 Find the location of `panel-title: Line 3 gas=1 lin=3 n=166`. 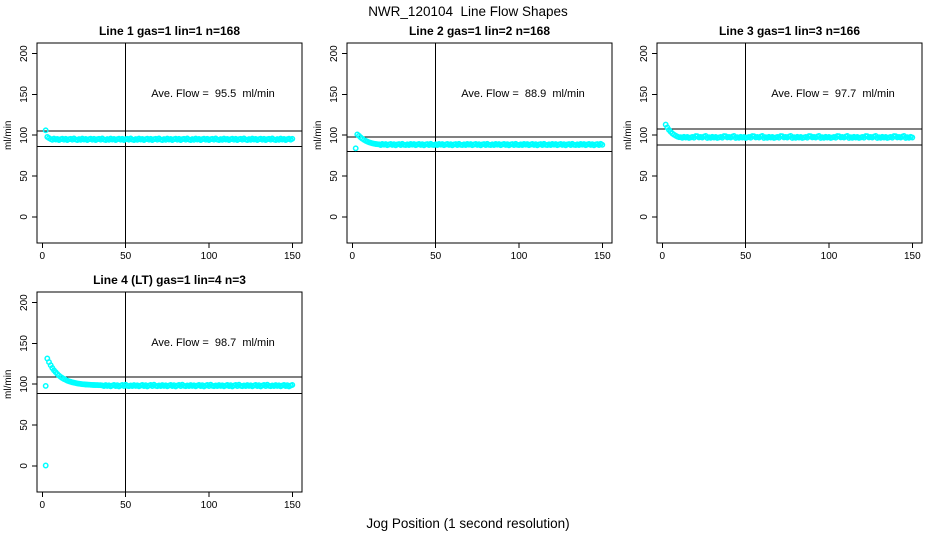

panel-title: Line 3 gas=1 lin=3 n=166 is located at coordinates (789, 31).